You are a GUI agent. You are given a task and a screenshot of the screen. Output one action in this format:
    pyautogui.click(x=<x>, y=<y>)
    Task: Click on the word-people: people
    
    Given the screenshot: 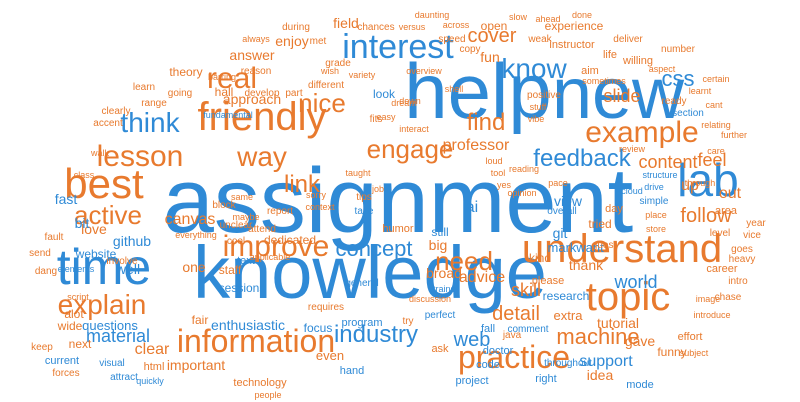 What is the action you would take?
    pyautogui.click(x=267, y=395)
    